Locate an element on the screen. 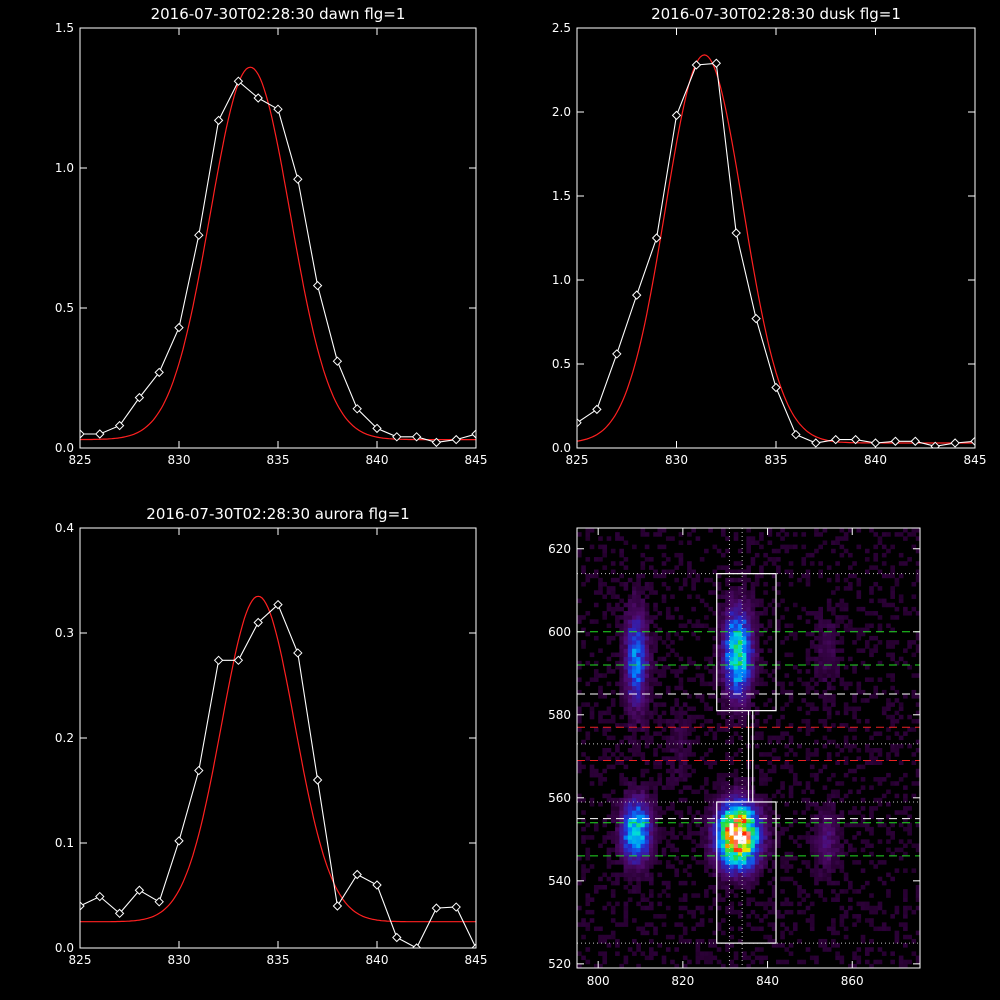 This screenshot has height=1000, width=1000. chart-title: 2016-07-30T02:28:30 dawn flg=1 is located at coordinates (278, 14).